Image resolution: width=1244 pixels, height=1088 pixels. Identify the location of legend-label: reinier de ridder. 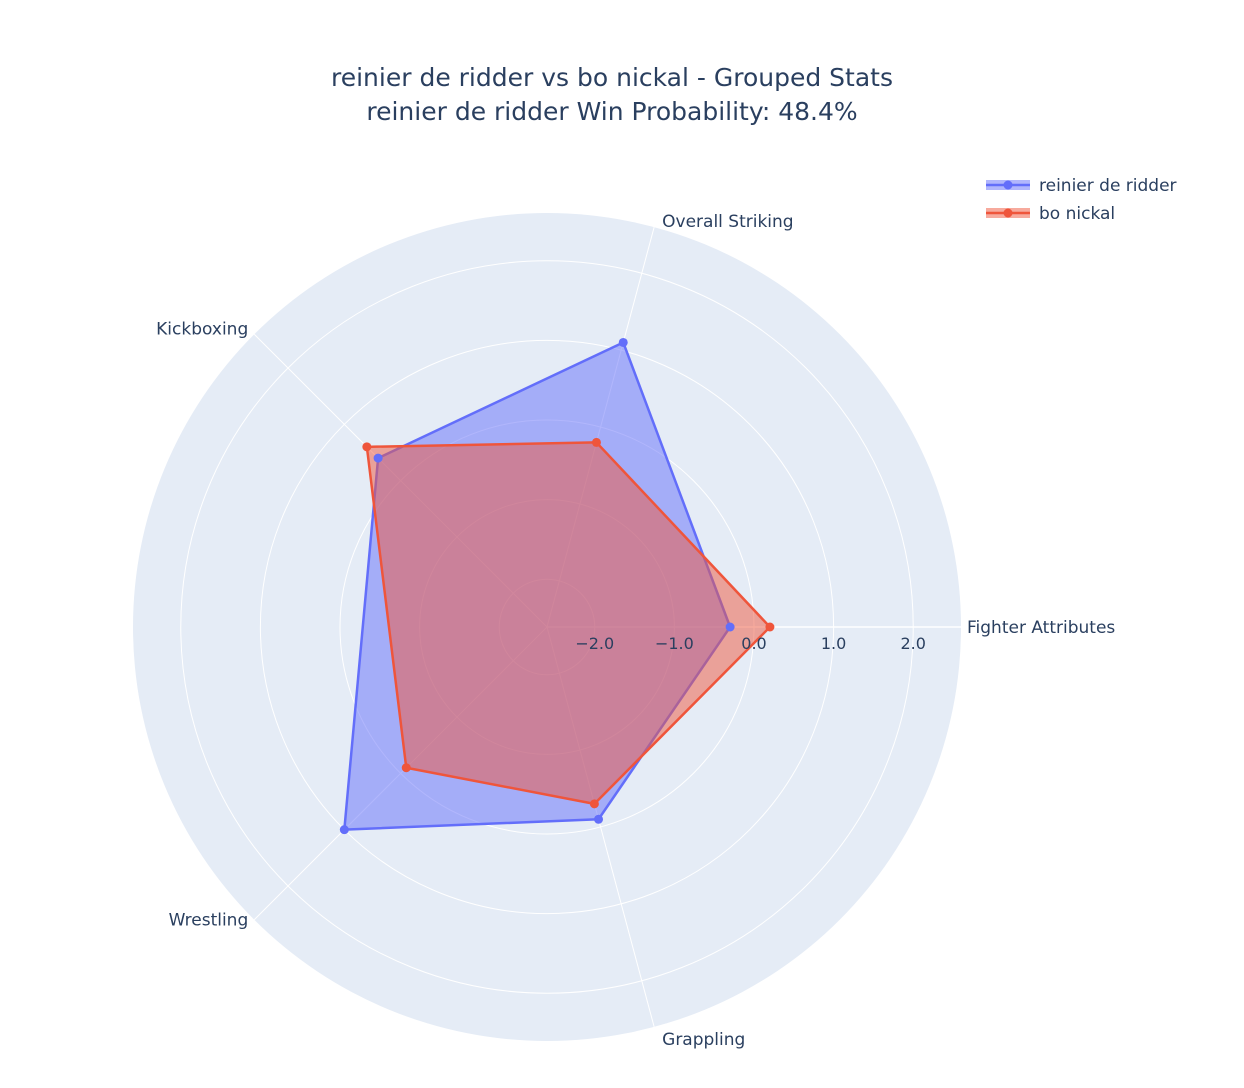
(1108, 186).